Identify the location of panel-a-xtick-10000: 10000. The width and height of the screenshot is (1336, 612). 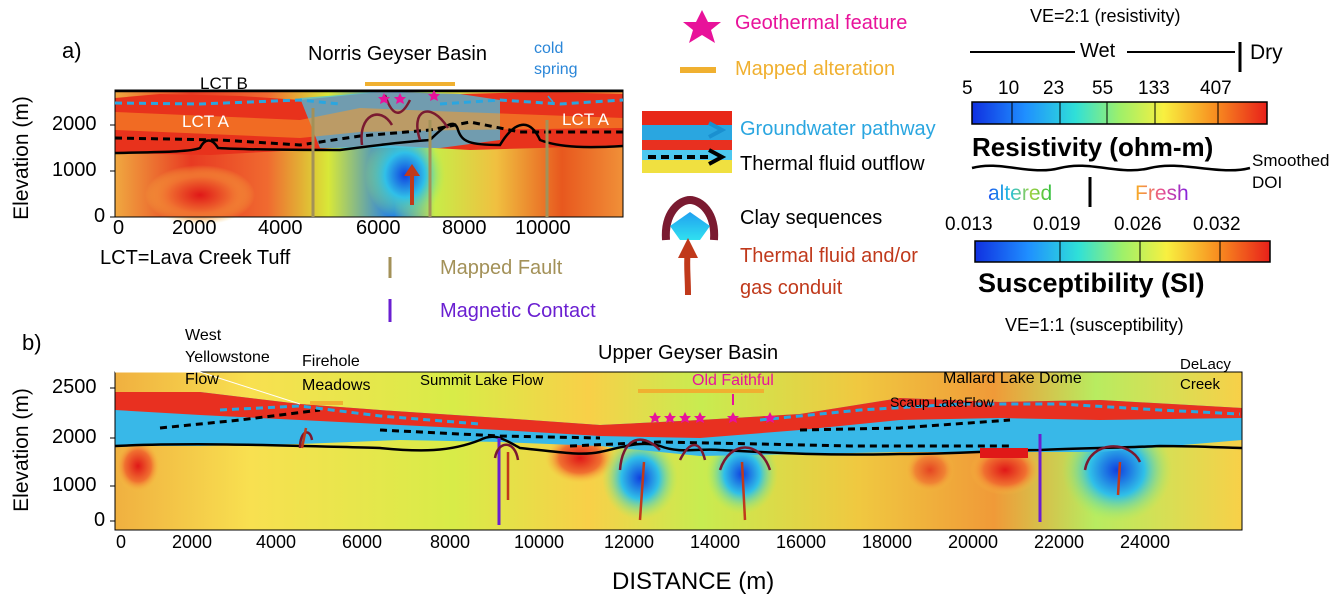
(543, 228).